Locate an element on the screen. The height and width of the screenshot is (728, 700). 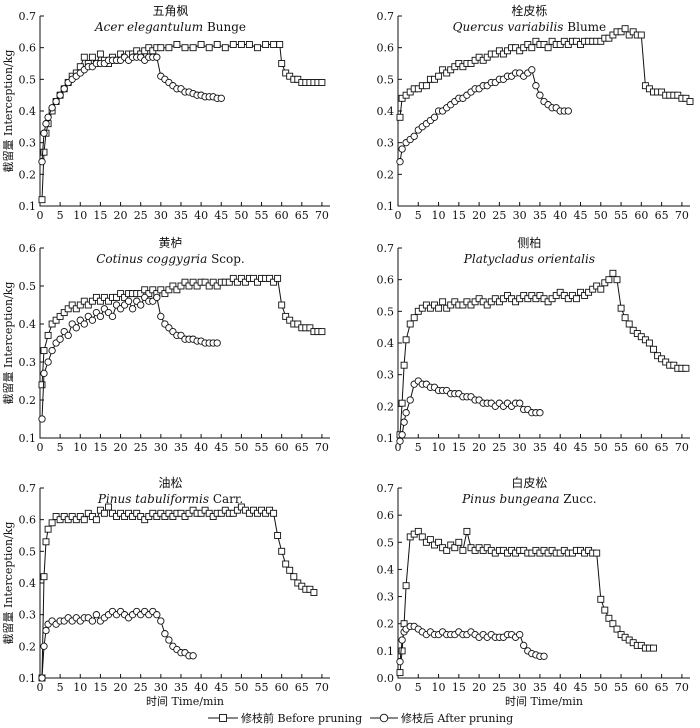
x-tick-label: 35 is located at coordinates (181, 215).